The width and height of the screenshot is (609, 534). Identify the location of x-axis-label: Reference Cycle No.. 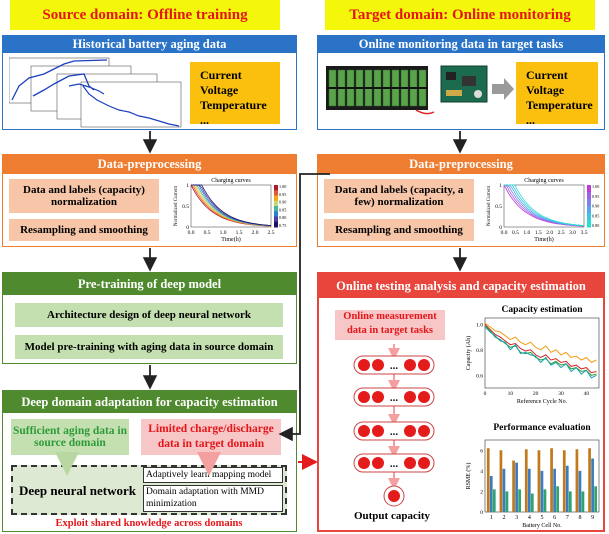
(542, 401).